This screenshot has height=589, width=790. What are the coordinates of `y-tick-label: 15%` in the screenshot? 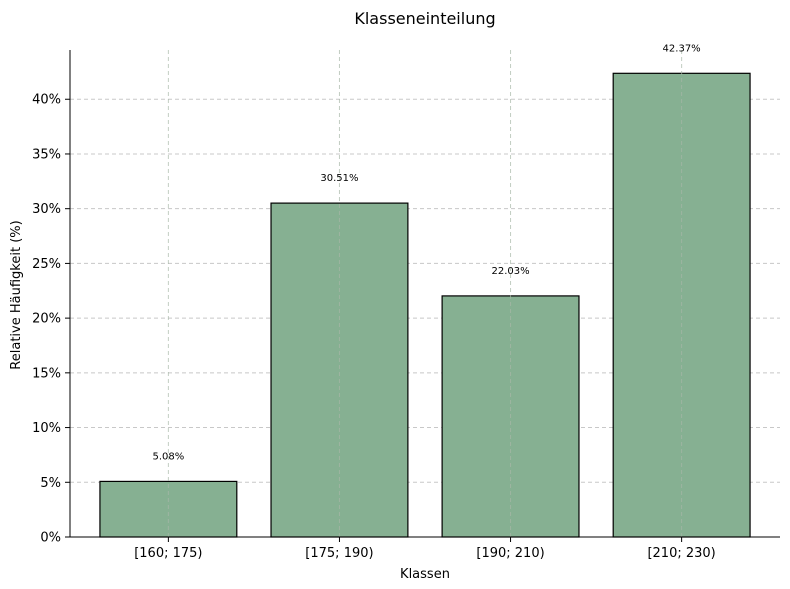 It's located at (46, 373).